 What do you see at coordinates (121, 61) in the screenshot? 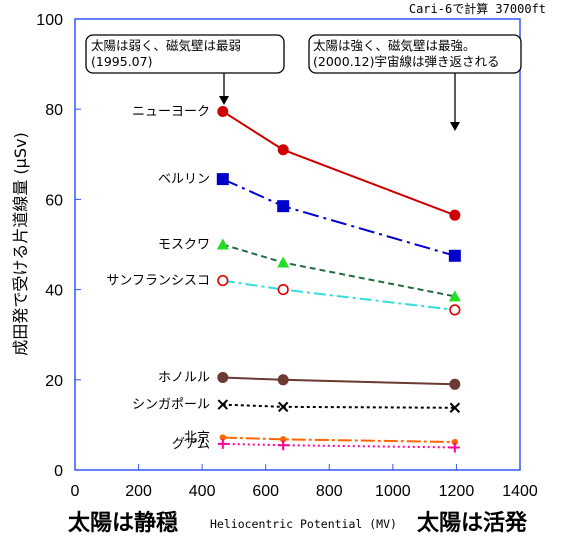
I see `annotation-left-line2: (1995.07)` at bounding box center [121, 61].